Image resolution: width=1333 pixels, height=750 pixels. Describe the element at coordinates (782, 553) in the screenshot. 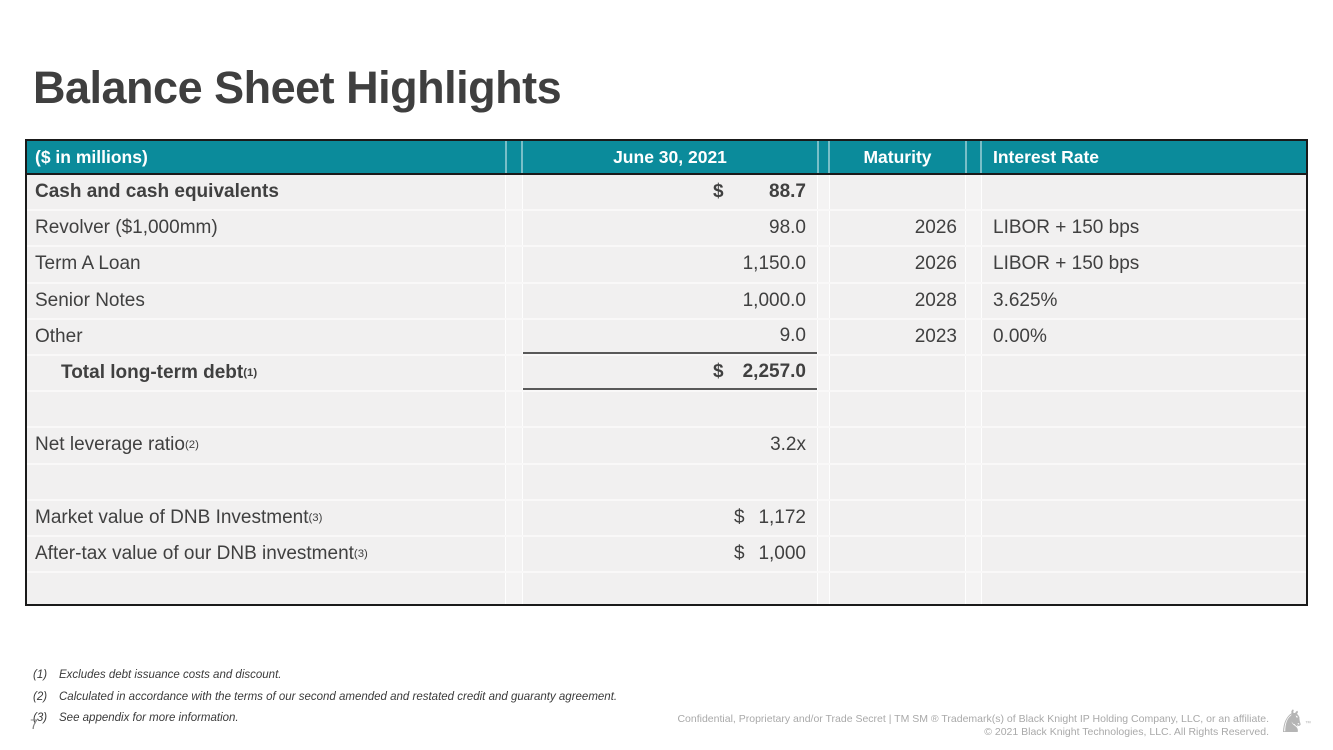

I see `amount: 1,000` at that location.